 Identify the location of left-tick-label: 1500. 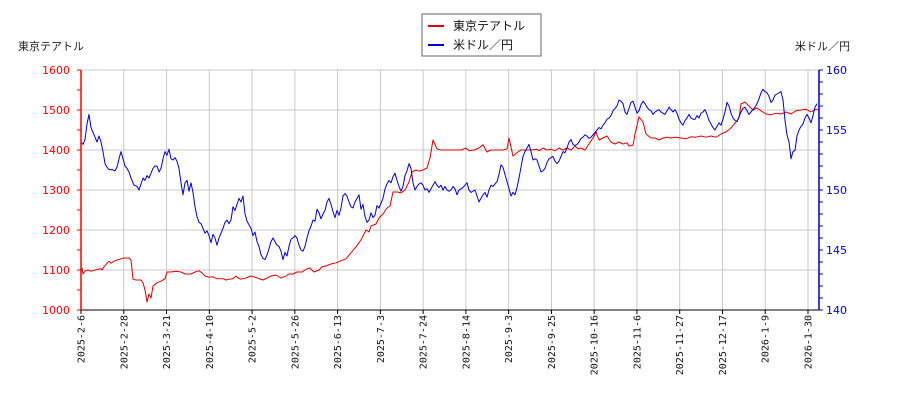
(56, 110).